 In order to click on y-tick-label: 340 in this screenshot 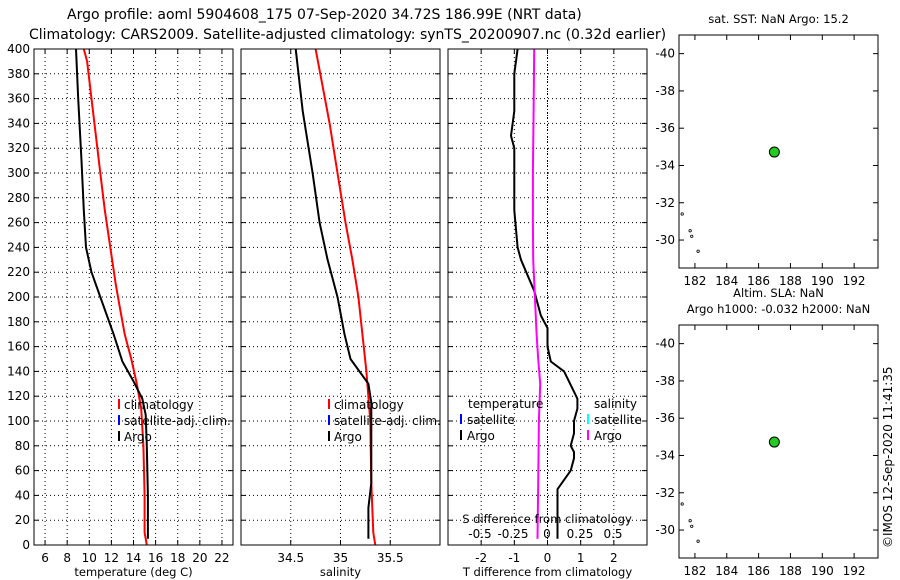, I will do `click(18, 123)`.